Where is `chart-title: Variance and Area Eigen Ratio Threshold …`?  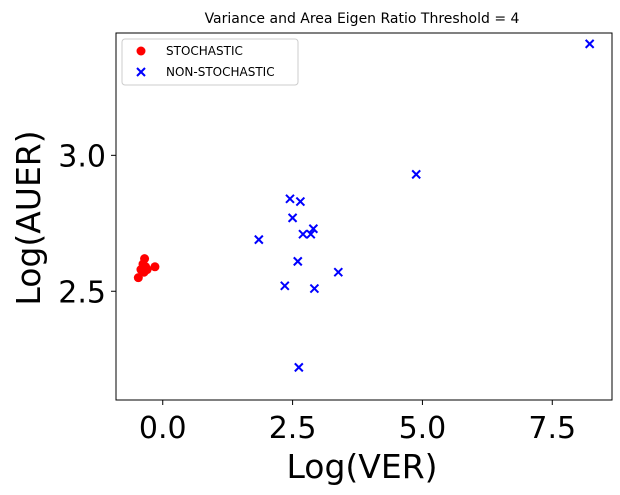
chart-title: Variance and Area Eigen Ratio Threshold … is located at coordinates (362, 19).